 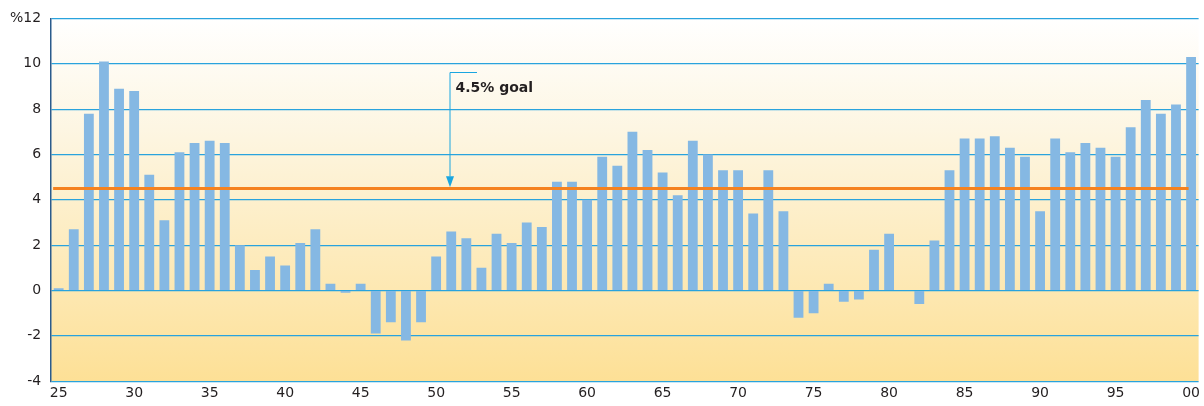 I want to click on y-tick-label: 8, so click(x=37, y=107).